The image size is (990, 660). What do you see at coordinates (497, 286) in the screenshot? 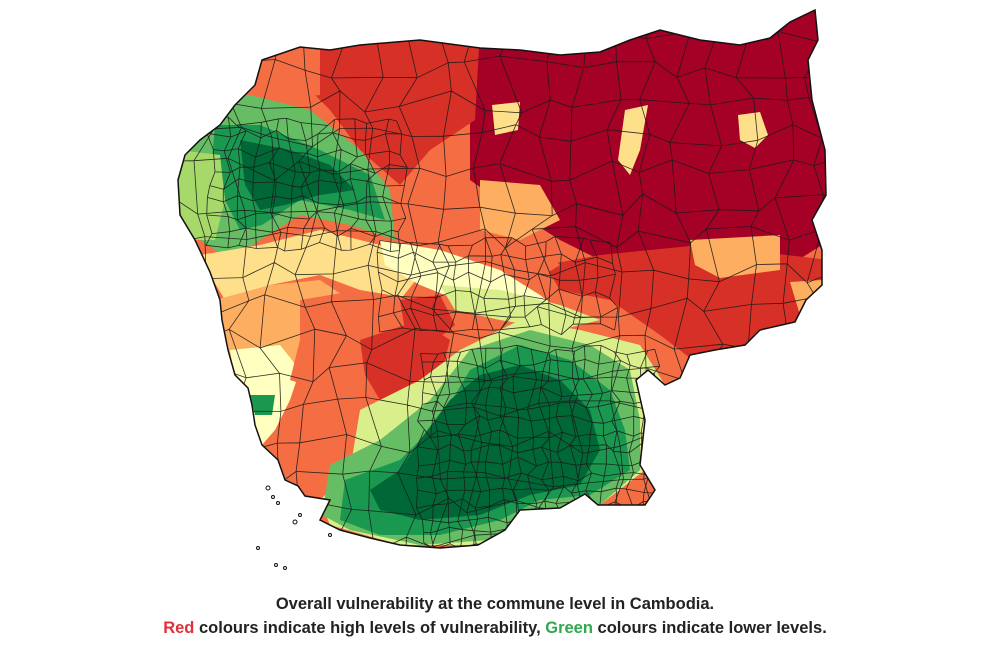
I see `commune-border-mesh` at bounding box center [497, 286].